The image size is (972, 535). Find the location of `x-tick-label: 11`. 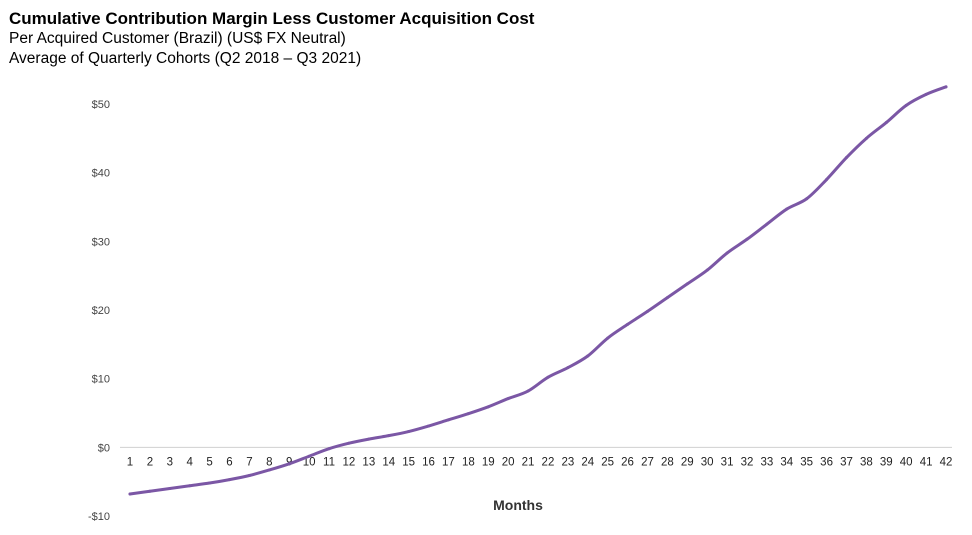

x-tick-label: 11 is located at coordinates (329, 462).